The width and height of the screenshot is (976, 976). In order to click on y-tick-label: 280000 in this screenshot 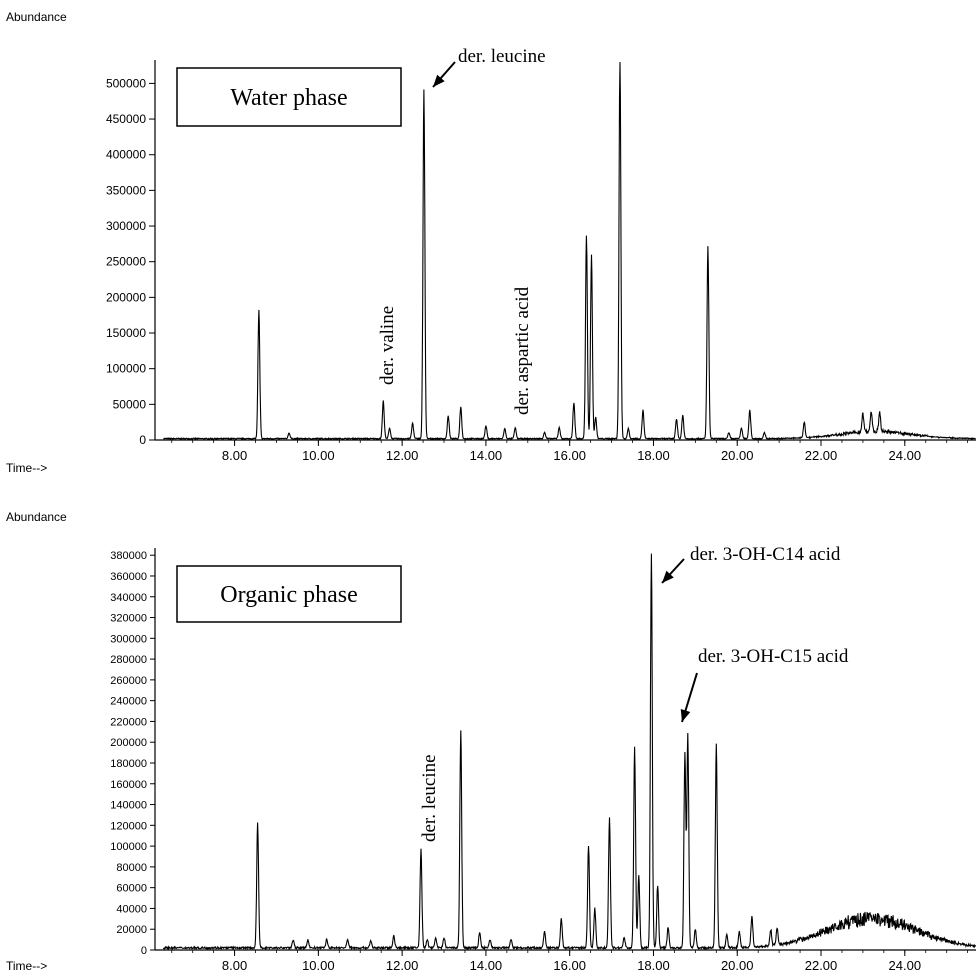, I will do `click(128, 660)`.